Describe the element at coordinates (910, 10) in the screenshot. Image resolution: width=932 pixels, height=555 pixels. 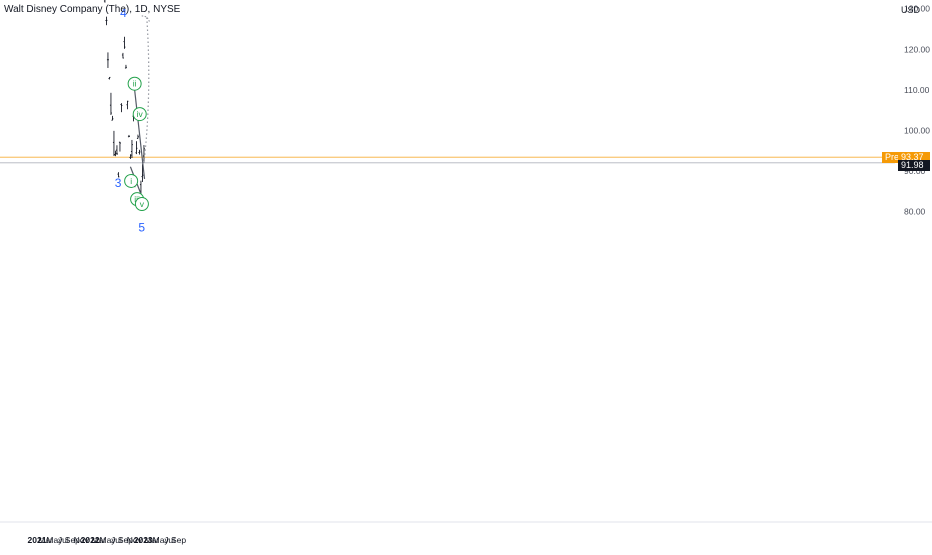
I see `currency-label: USD` at that location.